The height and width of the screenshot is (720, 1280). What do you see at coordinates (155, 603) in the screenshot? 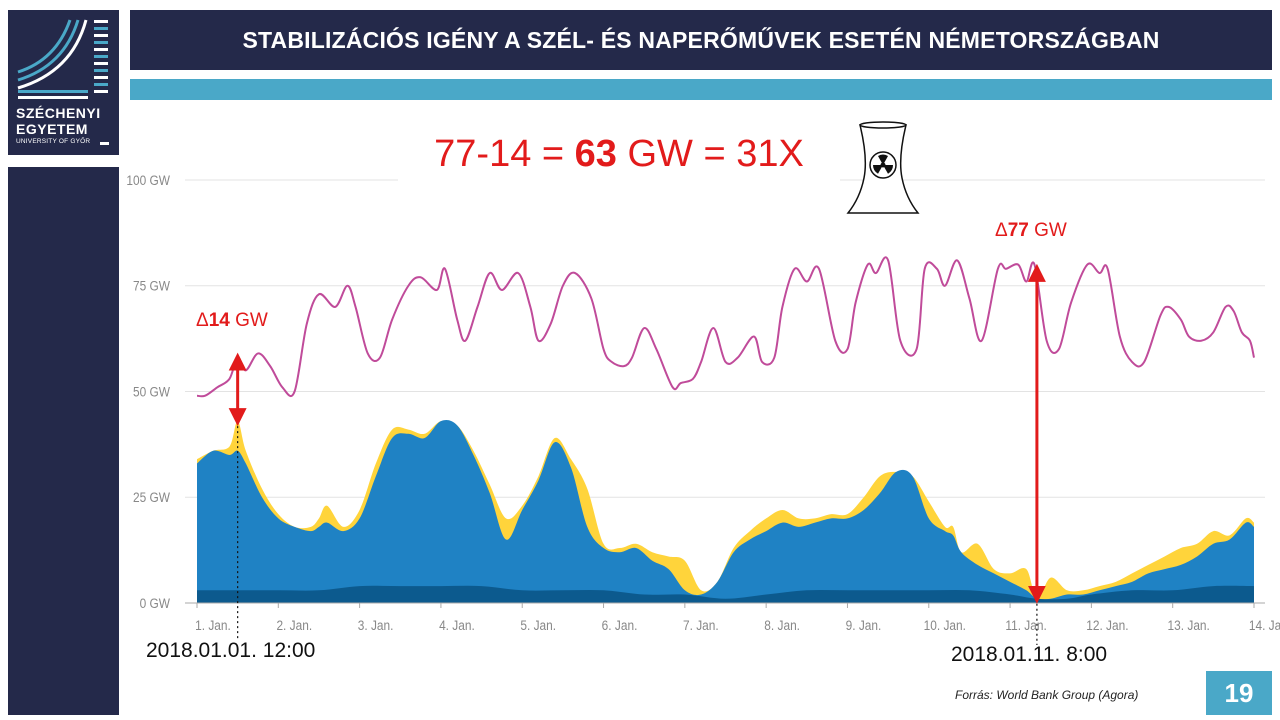
I see `y-tick-label: 0 GW` at bounding box center [155, 603].